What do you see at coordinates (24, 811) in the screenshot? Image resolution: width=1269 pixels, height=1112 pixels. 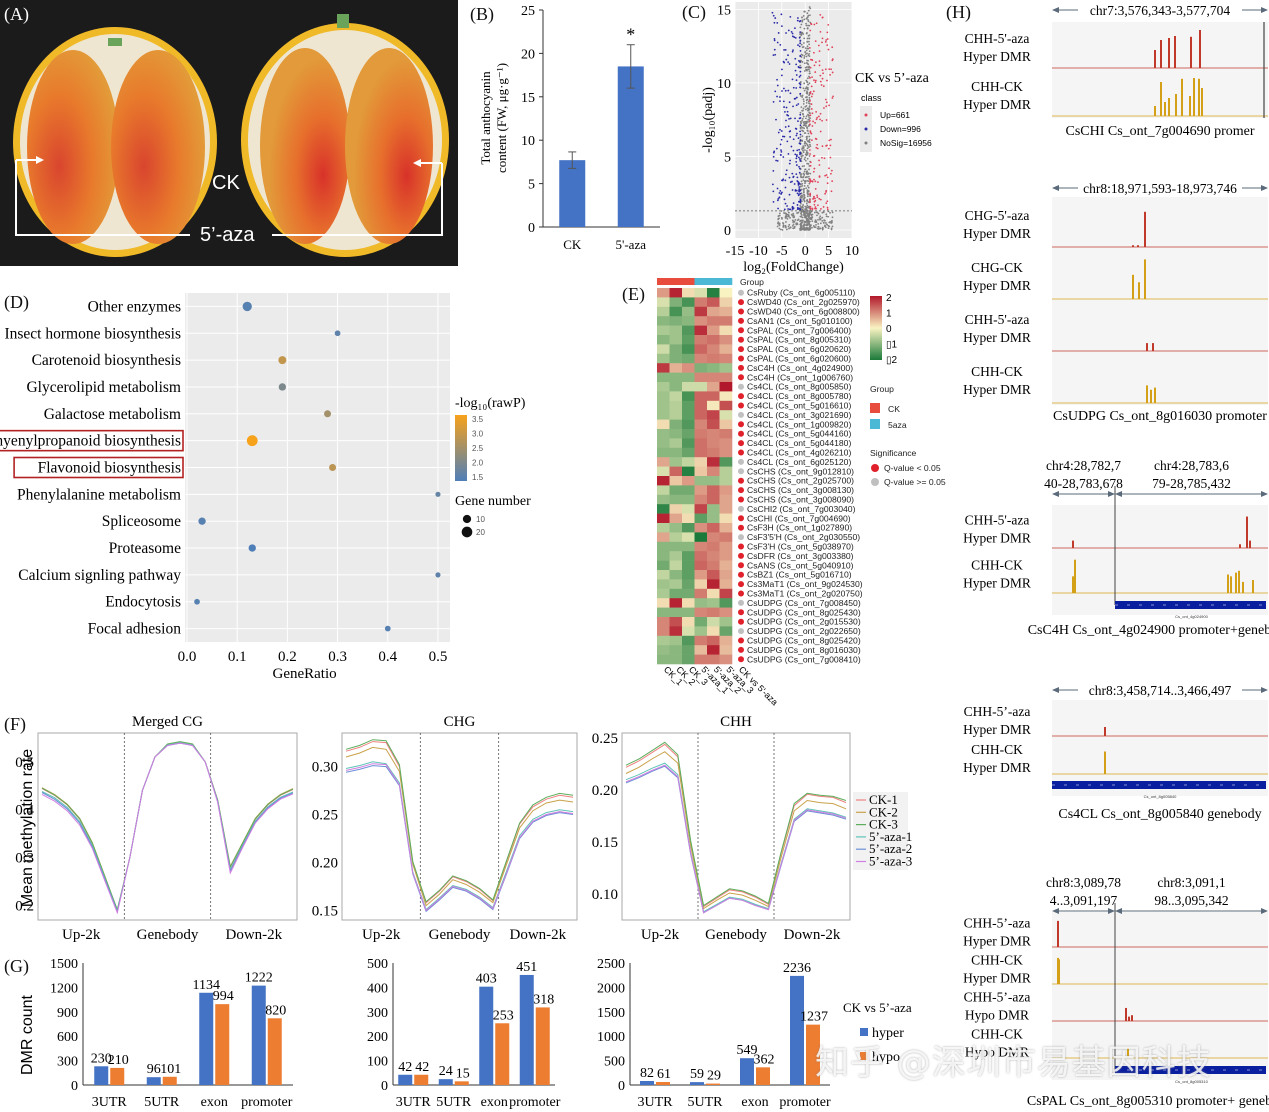 I see `y-tick-label: 0.4` at bounding box center [24, 811].